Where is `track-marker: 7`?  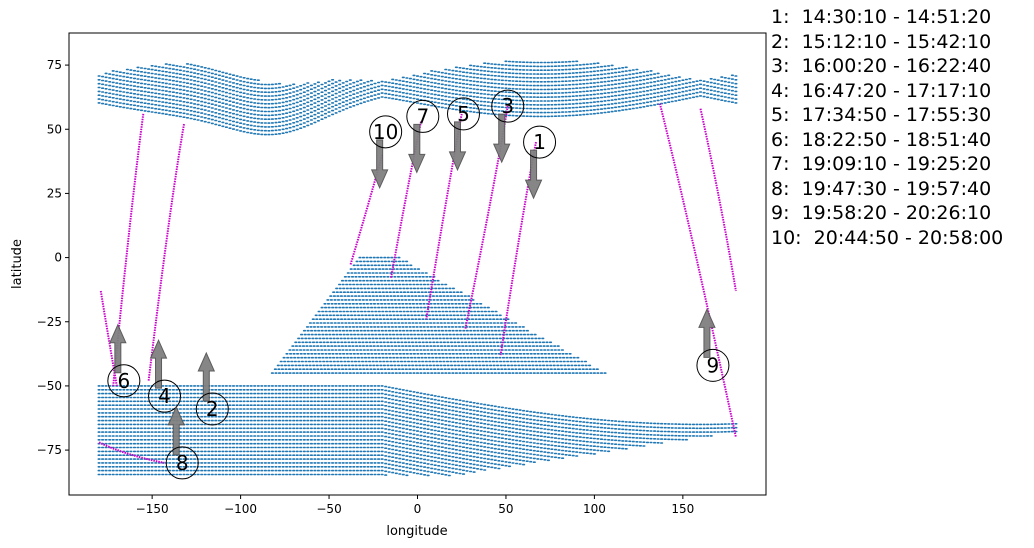
track-marker: 7 is located at coordinates (423, 136).